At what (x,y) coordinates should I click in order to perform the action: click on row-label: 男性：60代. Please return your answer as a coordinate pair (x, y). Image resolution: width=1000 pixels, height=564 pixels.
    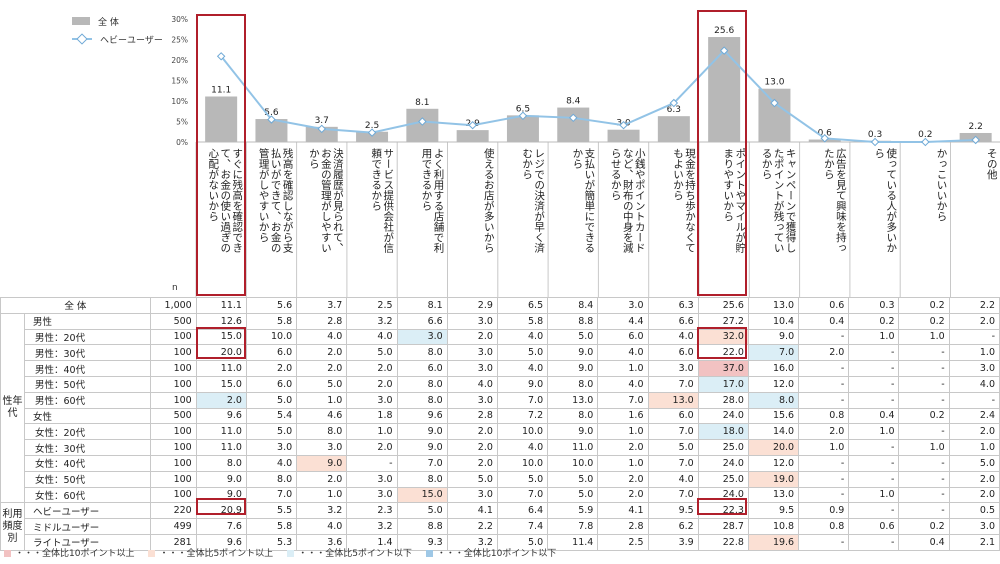
    Looking at the image, I should click on (87, 400).